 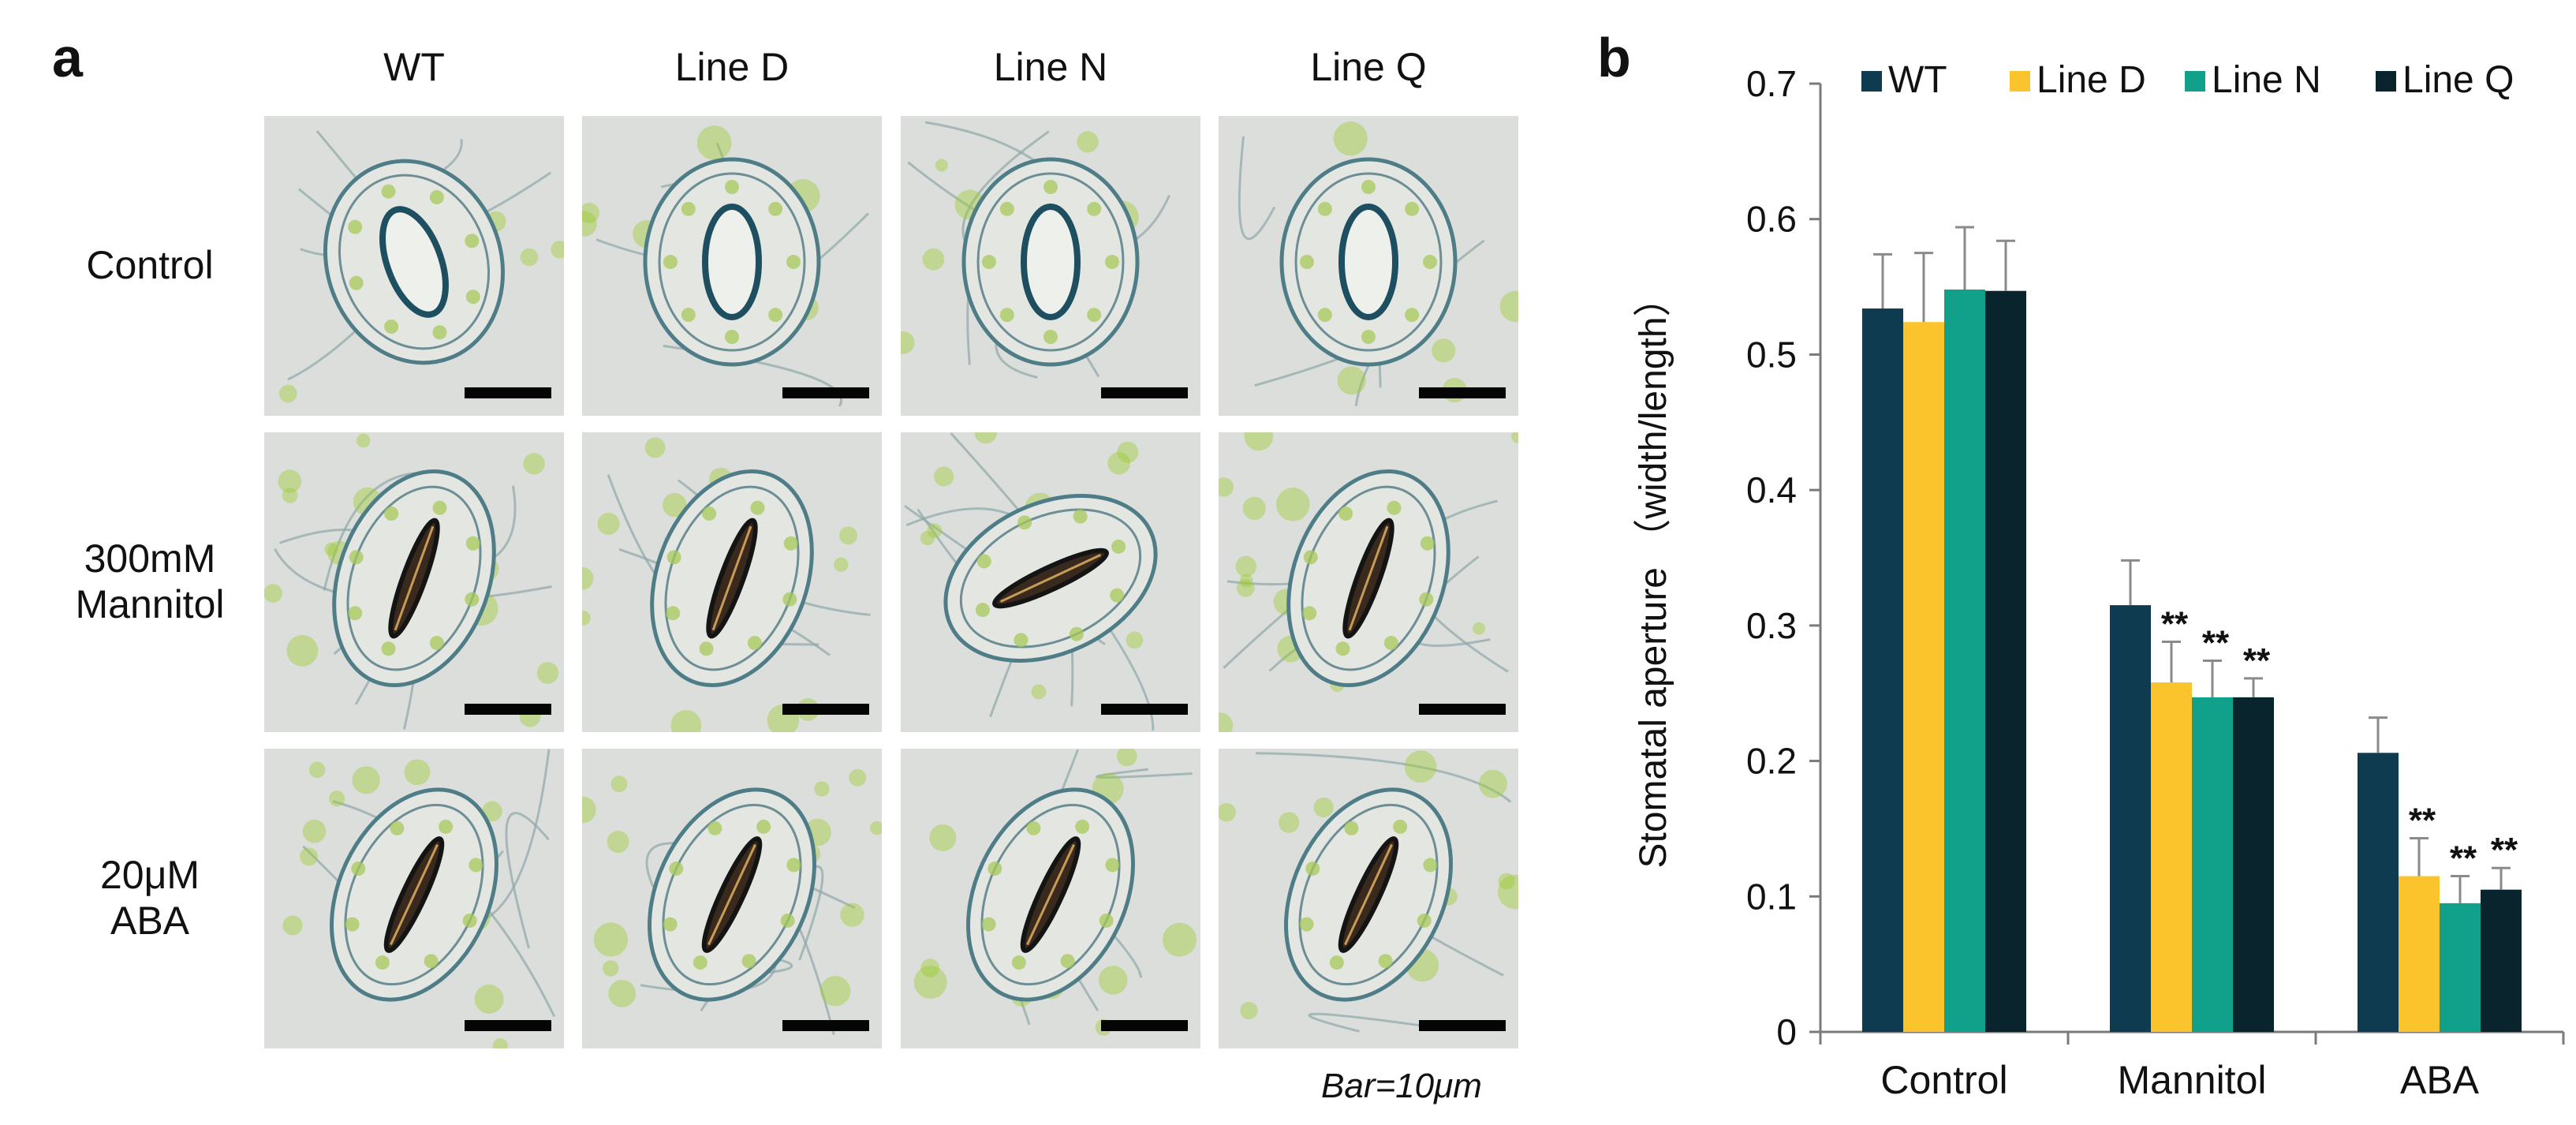 I want to click on legend-label: Line N, so click(x=2266, y=80).